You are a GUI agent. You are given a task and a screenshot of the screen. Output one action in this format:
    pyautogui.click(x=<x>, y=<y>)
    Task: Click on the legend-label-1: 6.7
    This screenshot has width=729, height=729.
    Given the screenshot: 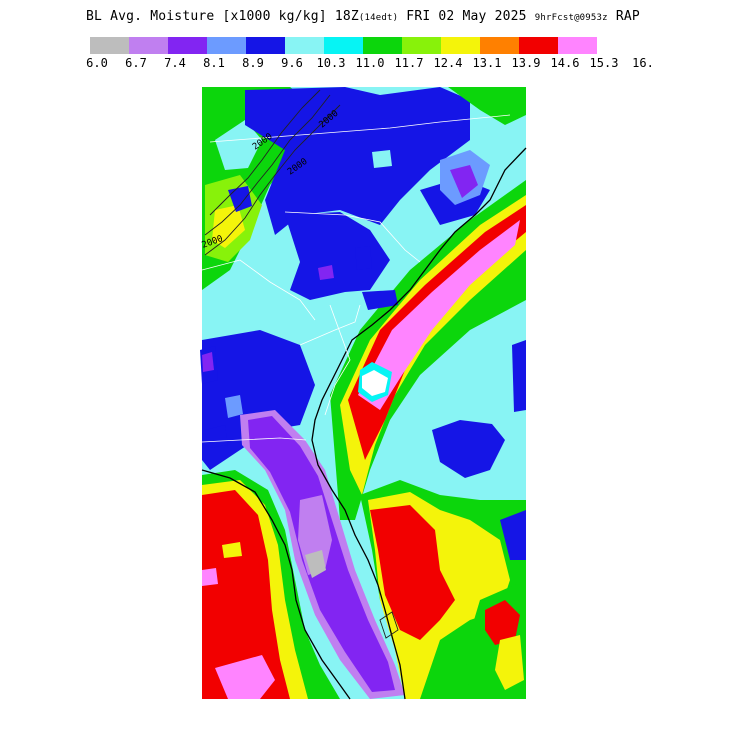 What is the action you would take?
    pyautogui.click(x=136, y=63)
    